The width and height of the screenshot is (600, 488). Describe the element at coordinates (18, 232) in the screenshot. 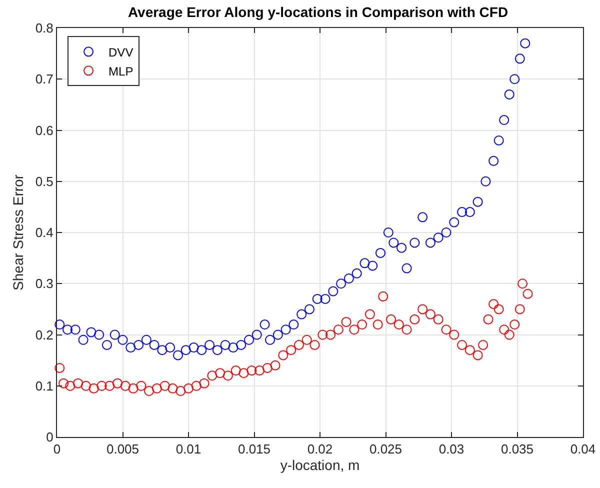

I see `y-axis-title: Shear Stress Error` at that location.